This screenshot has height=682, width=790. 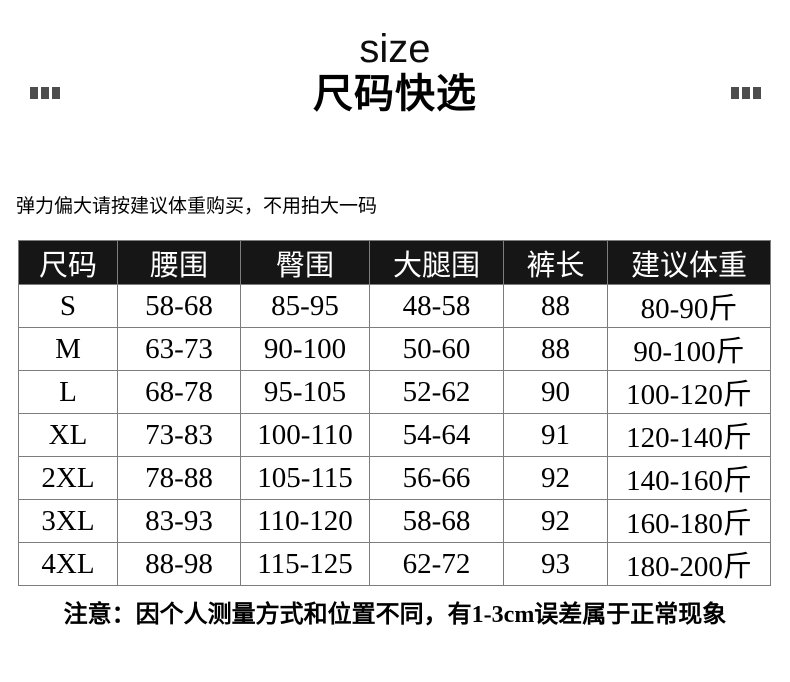 I want to click on table-row: 4XL 88-98 115-125 62-72 93 180-200斤, so click(x=394, y=564).